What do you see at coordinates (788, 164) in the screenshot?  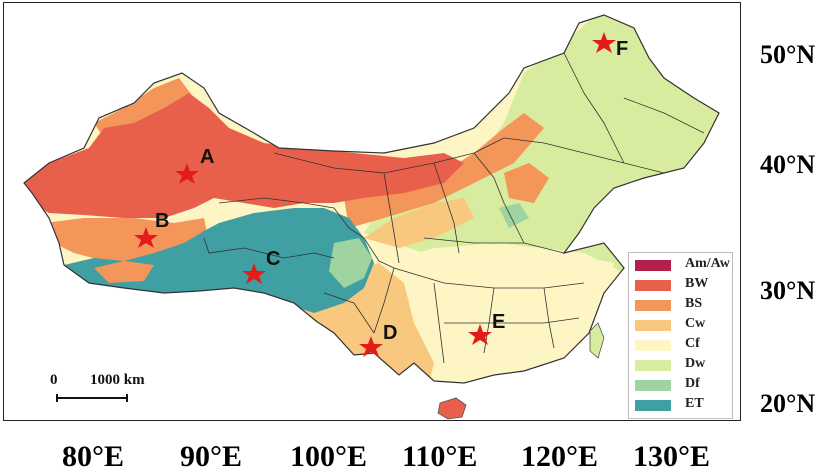 I see `latitude-label-40n: 40°N` at bounding box center [788, 164].